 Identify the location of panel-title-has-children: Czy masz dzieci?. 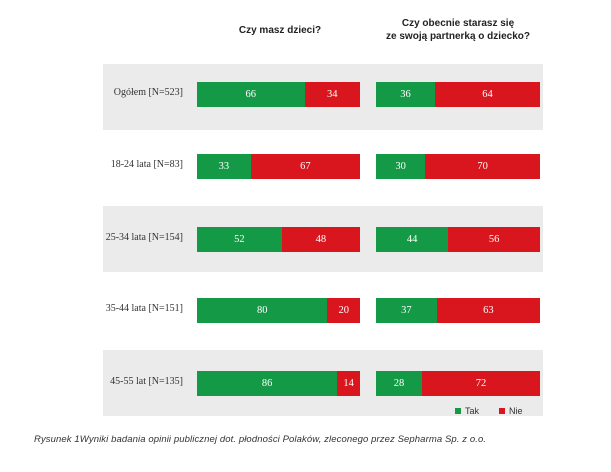
(280, 30).